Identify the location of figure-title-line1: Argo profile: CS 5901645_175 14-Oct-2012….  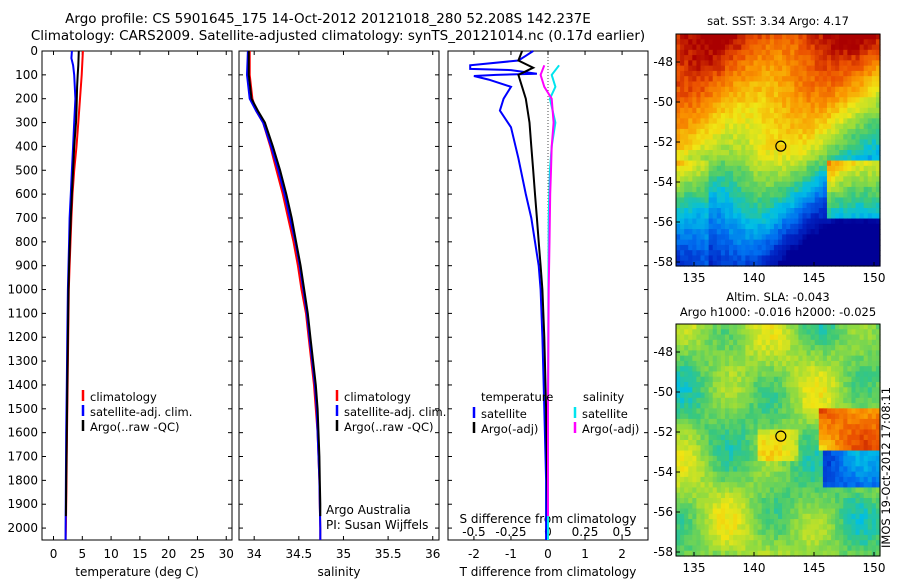
(328, 19).